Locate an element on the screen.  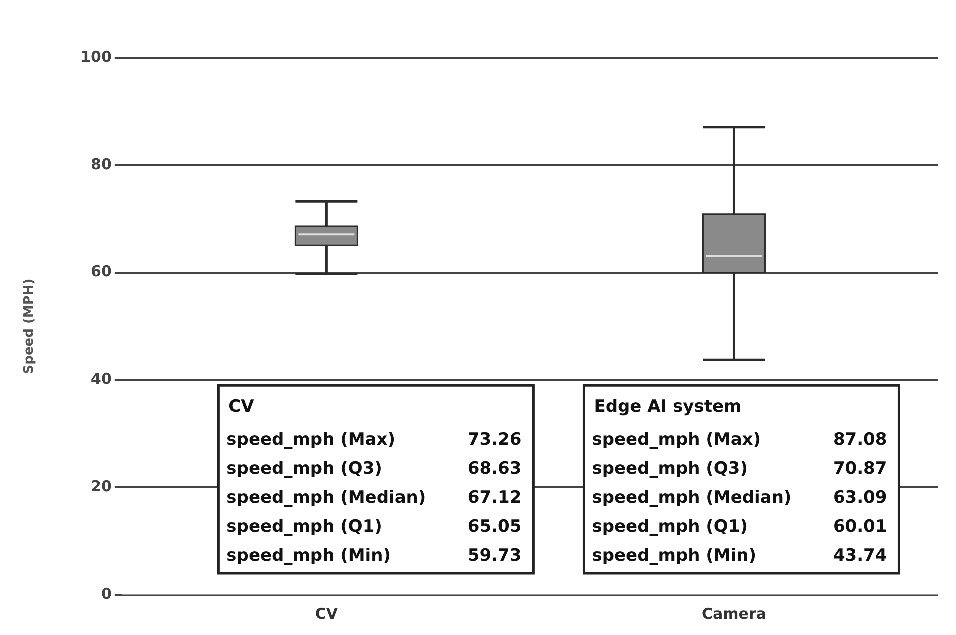
y-tick-label: 80 is located at coordinates (101, 164).